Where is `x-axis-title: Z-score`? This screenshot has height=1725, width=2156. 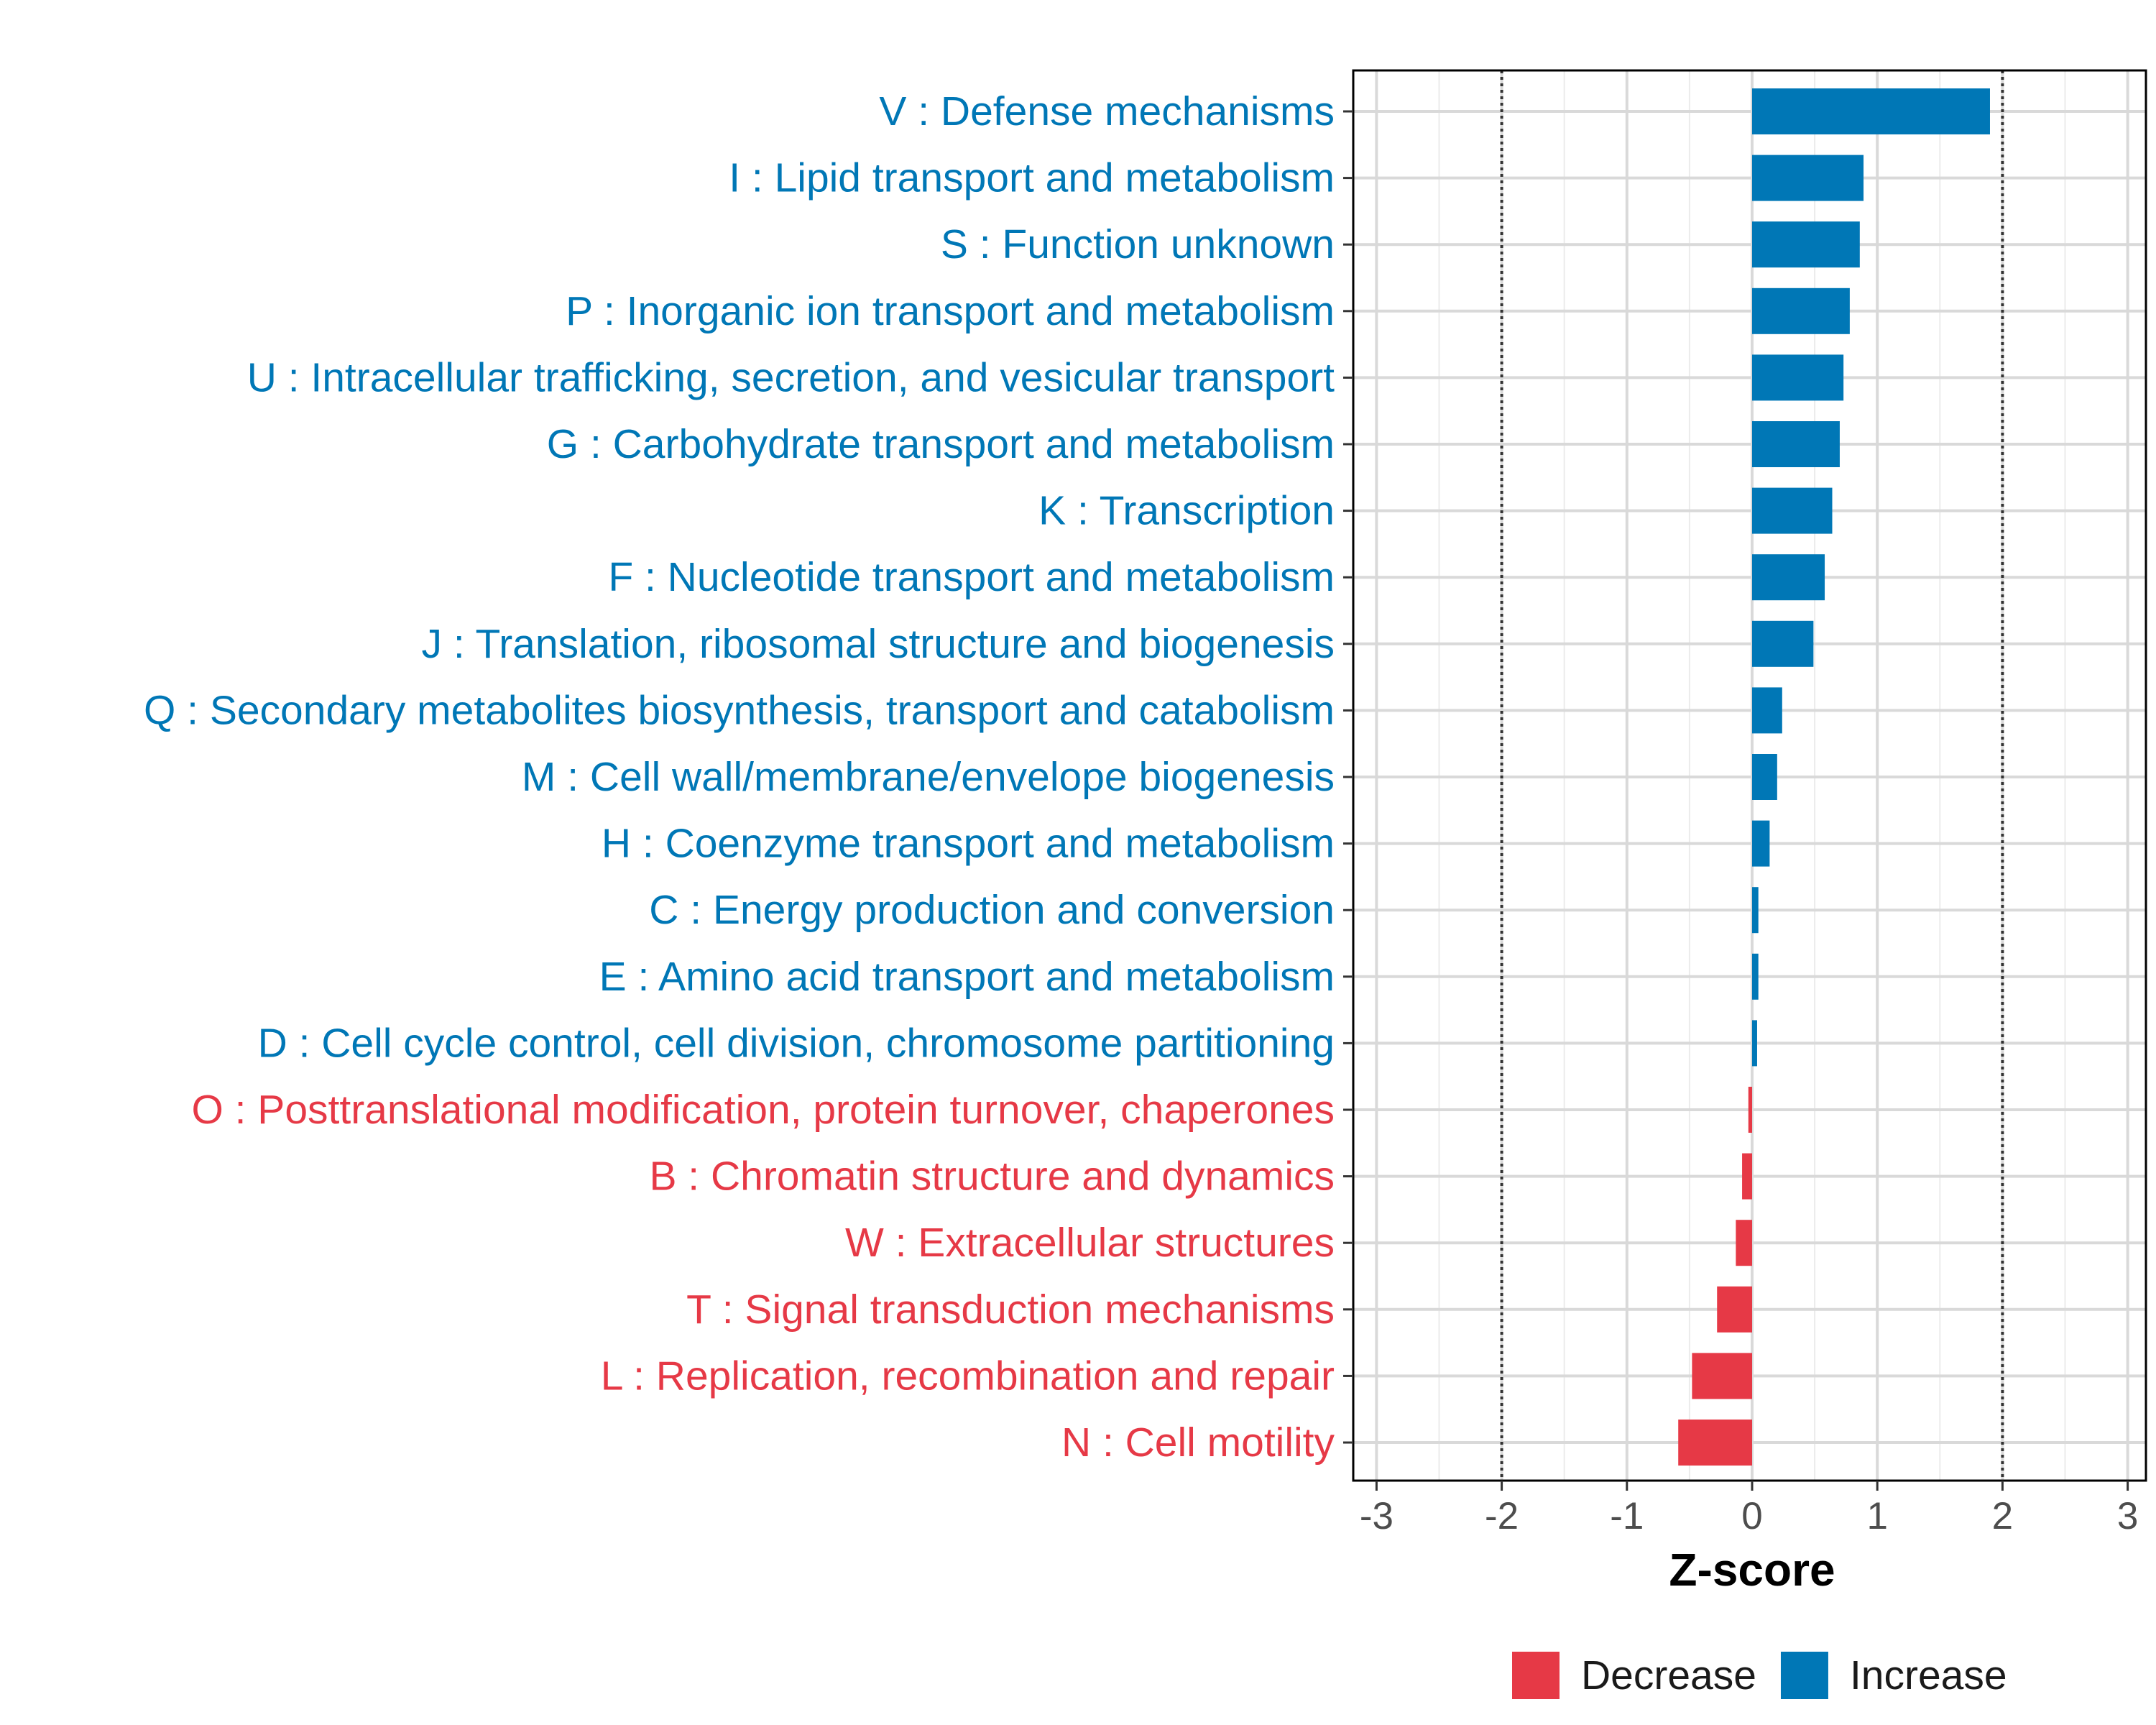
x-axis-title: Z-score is located at coordinates (1752, 1570).